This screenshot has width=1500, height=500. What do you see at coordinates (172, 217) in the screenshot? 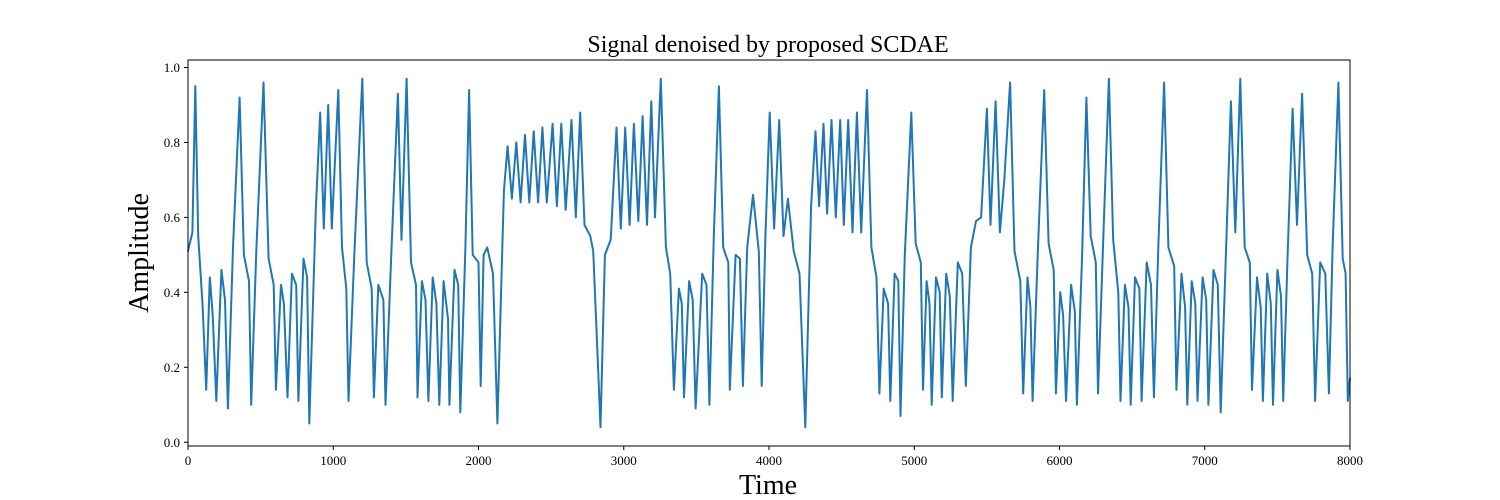
I see `y-tick-label: 0.6` at bounding box center [172, 217].